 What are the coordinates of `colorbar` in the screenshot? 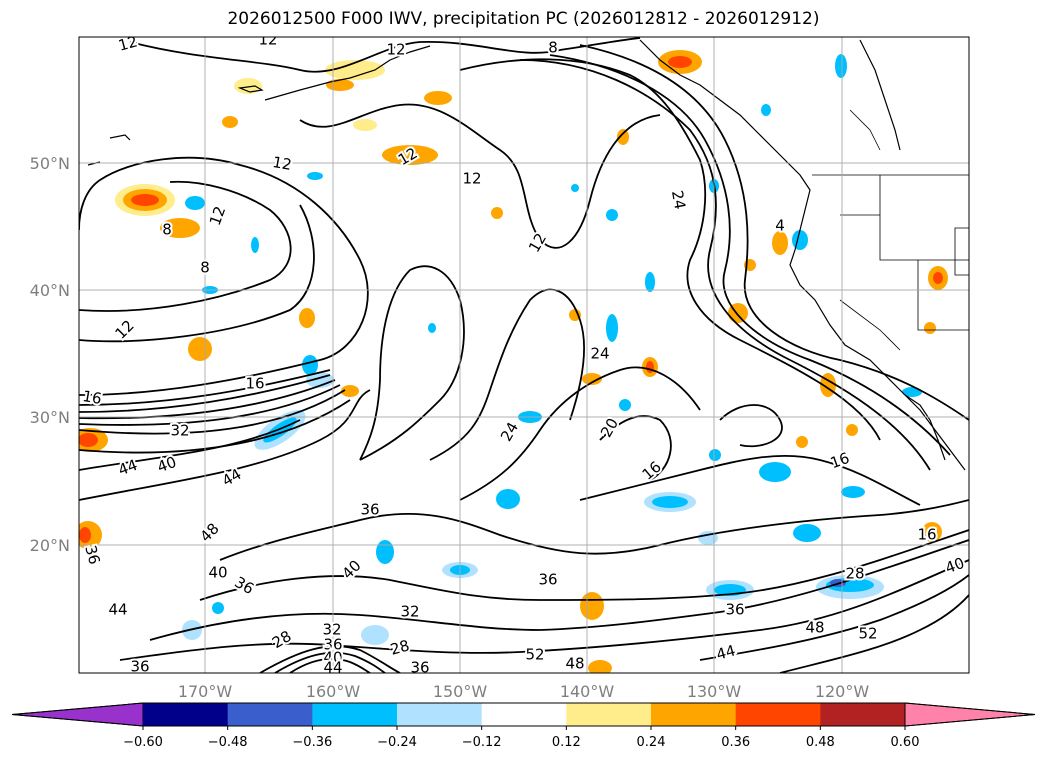 It's located at (523, 714).